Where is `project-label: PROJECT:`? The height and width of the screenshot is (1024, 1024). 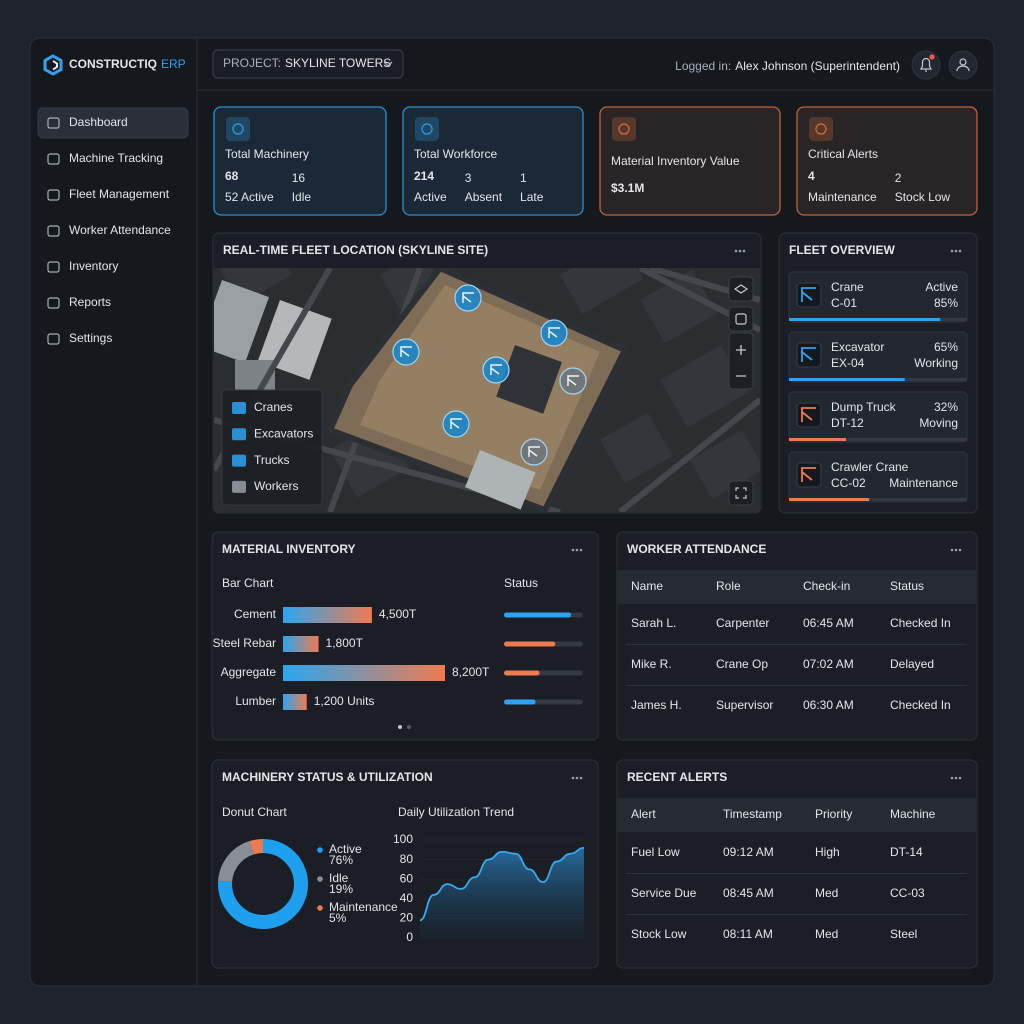
project-label: PROJECT: is located at coordinates (252, 63).